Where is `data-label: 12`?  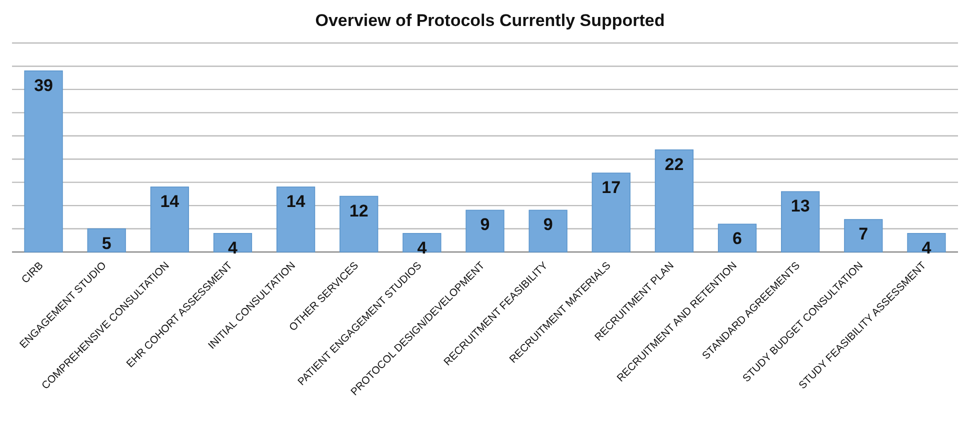
data-label: 12 is located at coordinates (358, 210).